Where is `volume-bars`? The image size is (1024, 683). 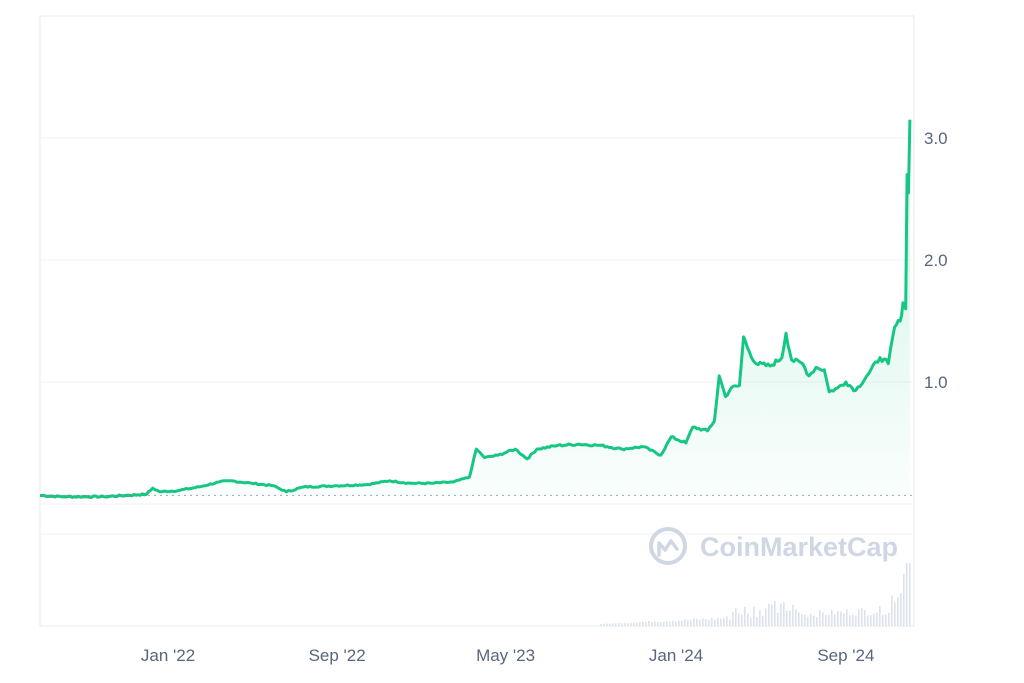
volume-bars is located at coordinates (755, 594).